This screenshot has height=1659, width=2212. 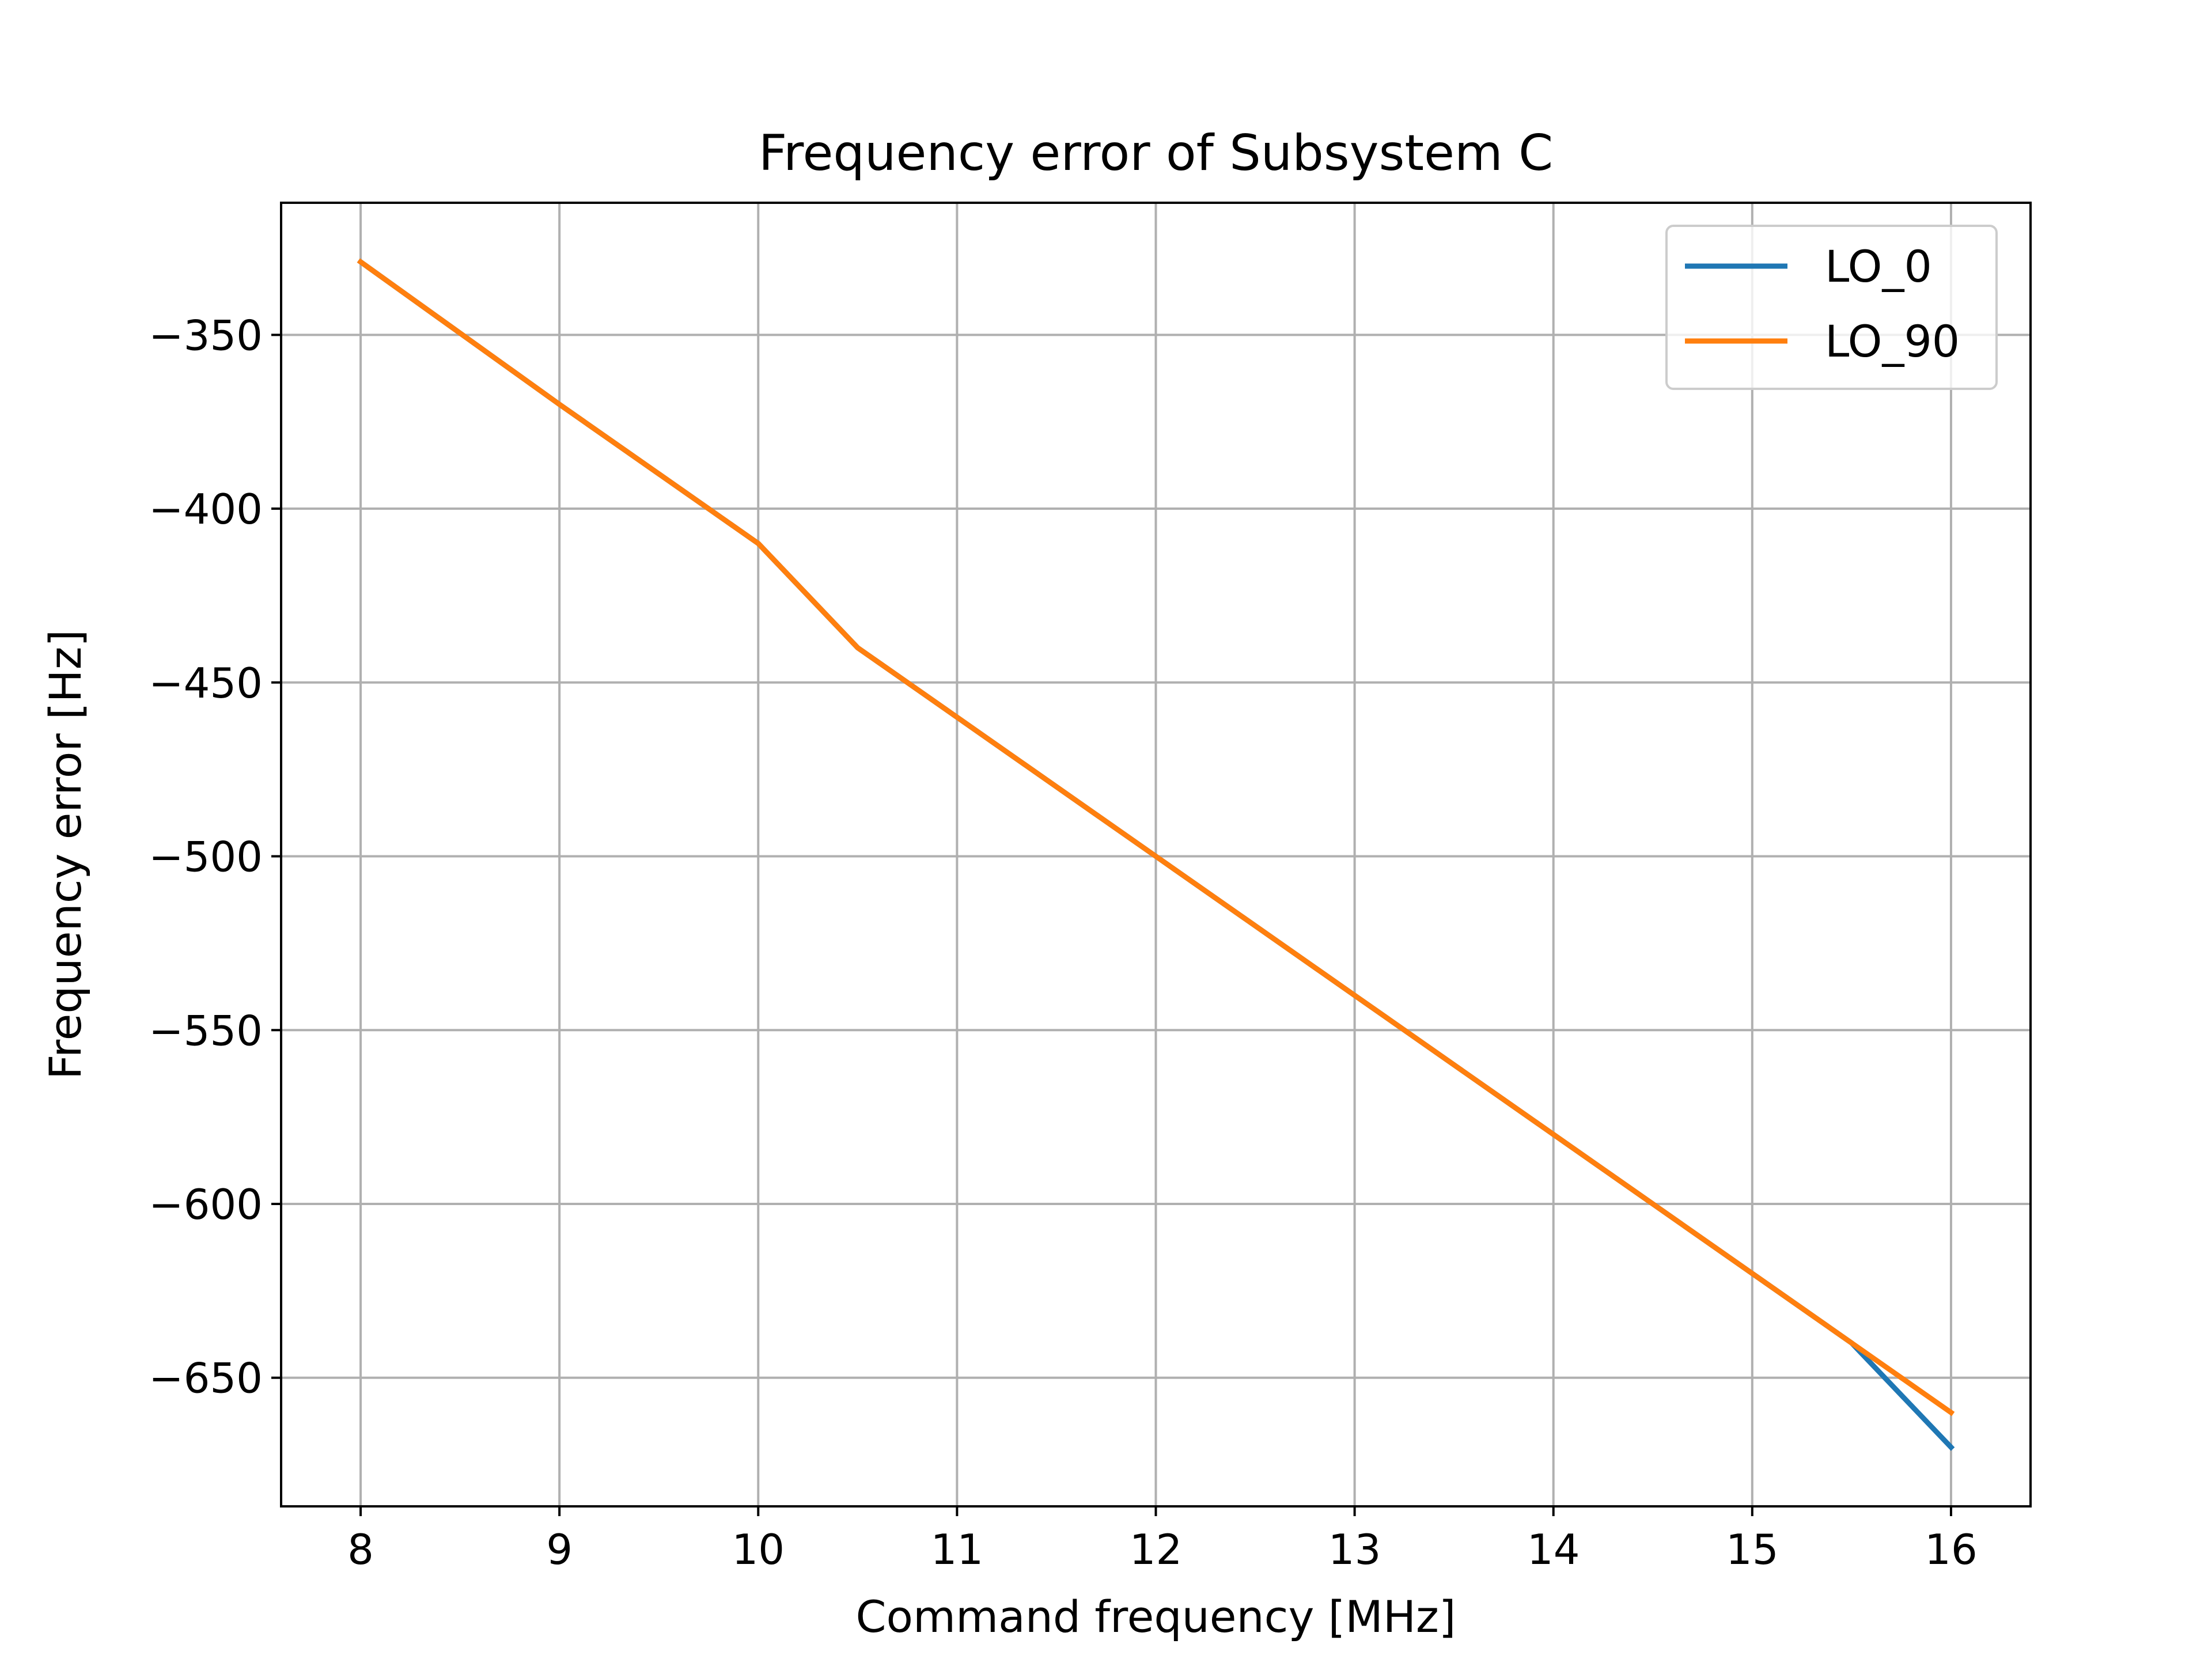 I want to click on x-axis-label: Command frequency [MHz], so click(x=1155, y=1616).